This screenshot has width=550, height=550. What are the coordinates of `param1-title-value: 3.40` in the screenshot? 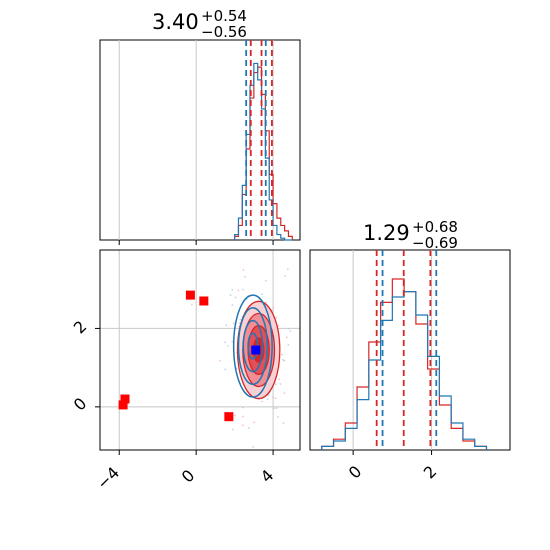 It's located at (175, 22).